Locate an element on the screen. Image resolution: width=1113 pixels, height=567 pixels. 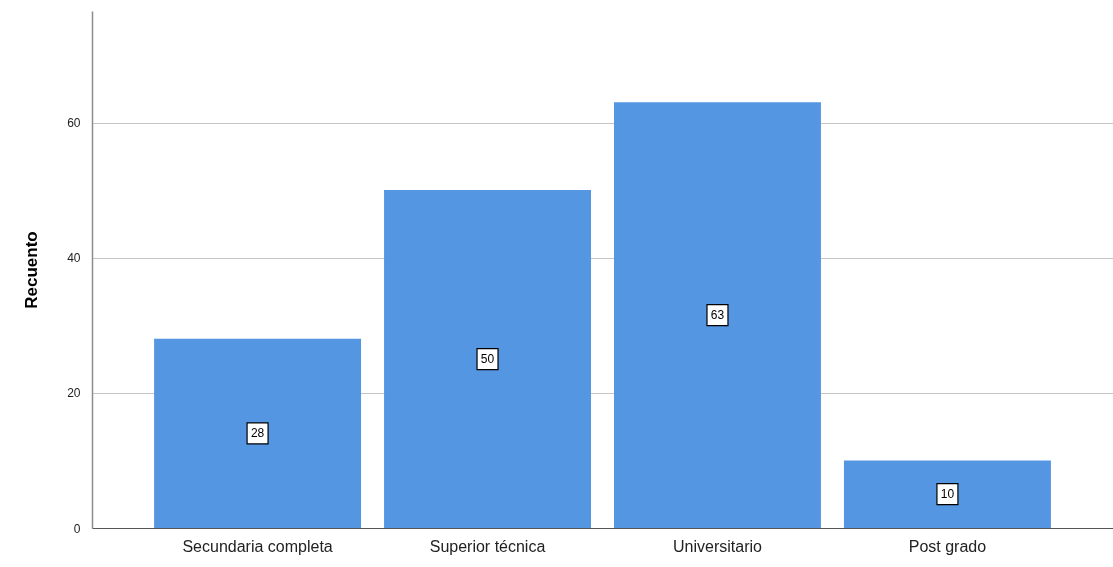
data-label: 10 is located at coordinates (947, 494).